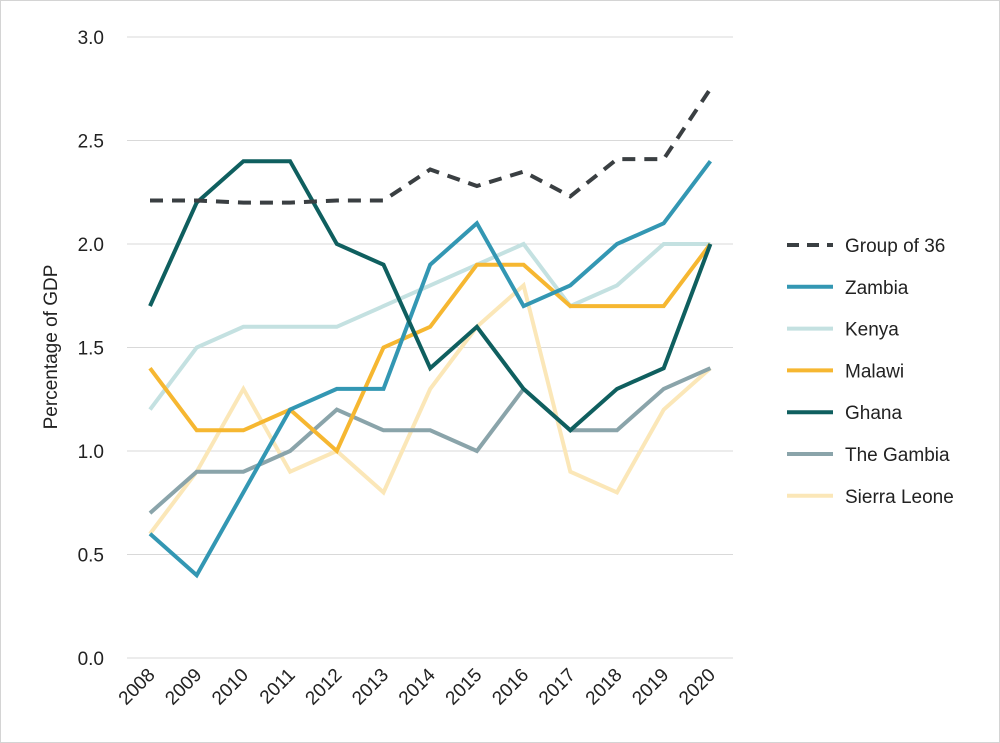  Describe the element at coordinates (91, 452) in the screenshot. I see `y-tick-label: 1.0` at that location.